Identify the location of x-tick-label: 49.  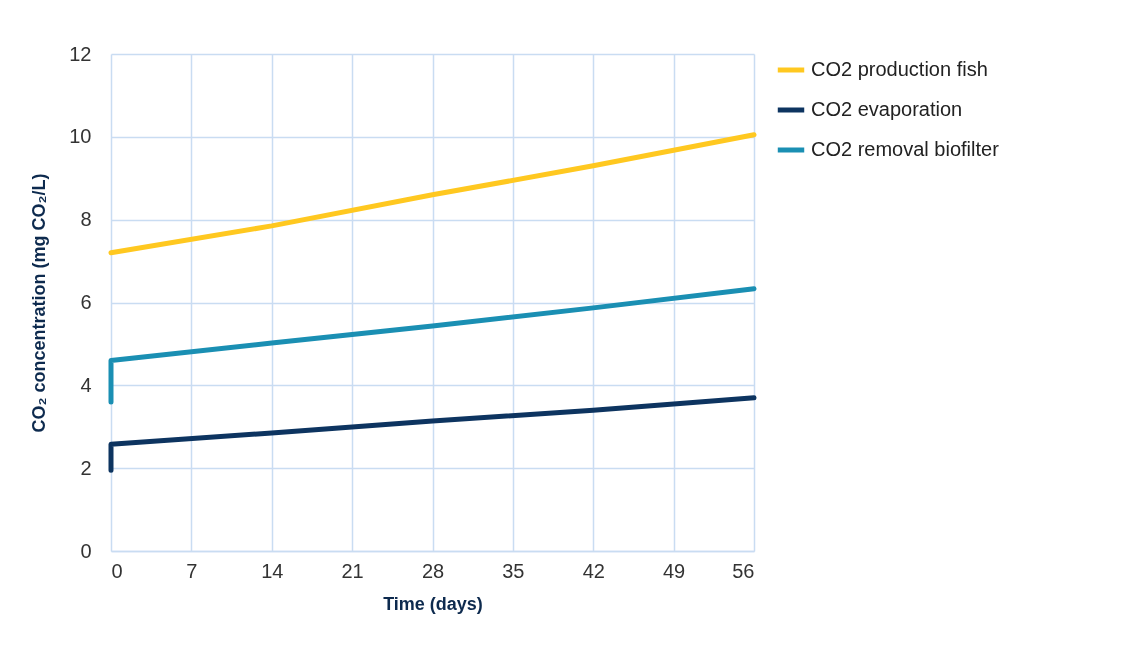
(674, 570).